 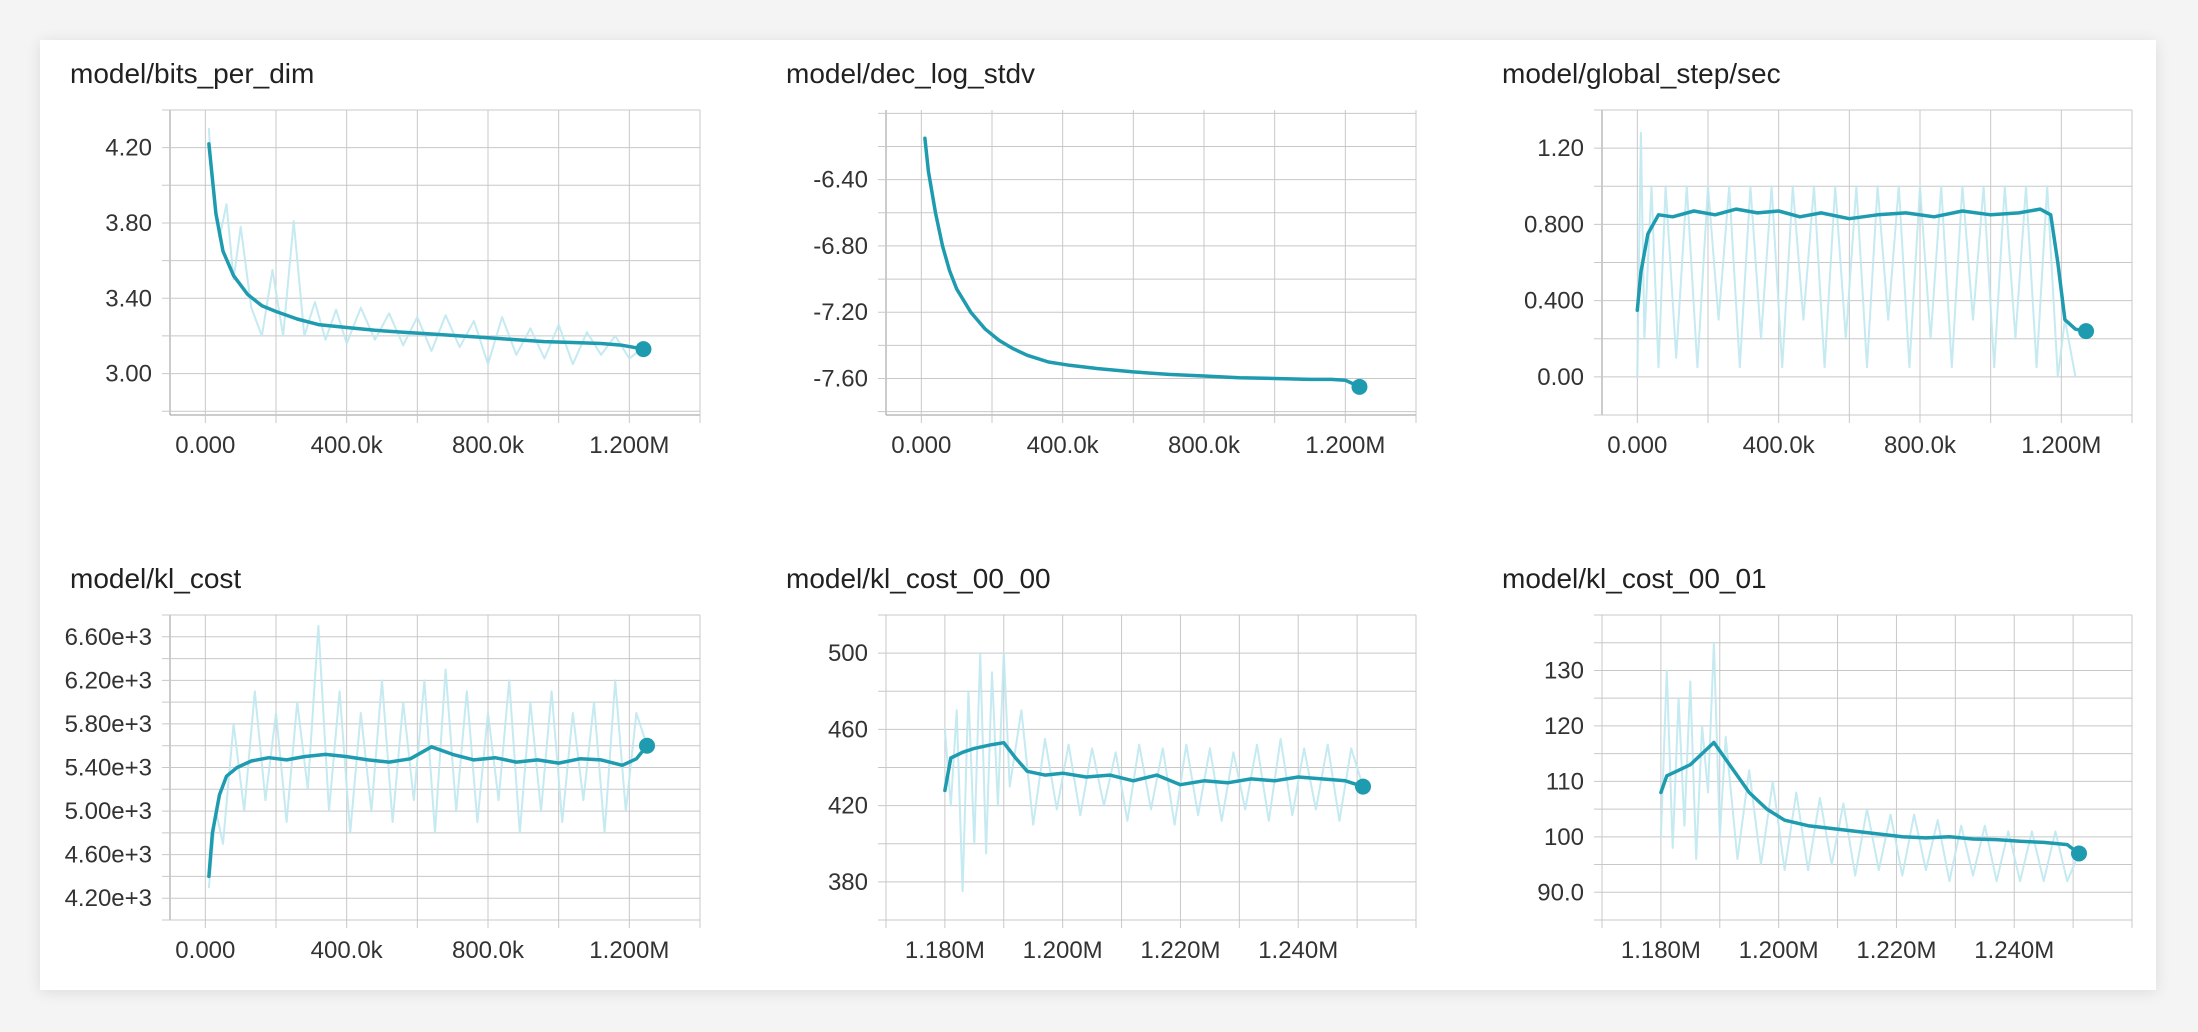 I want to click on y-tick-label: 0.400, so click(x=1554, y=301).